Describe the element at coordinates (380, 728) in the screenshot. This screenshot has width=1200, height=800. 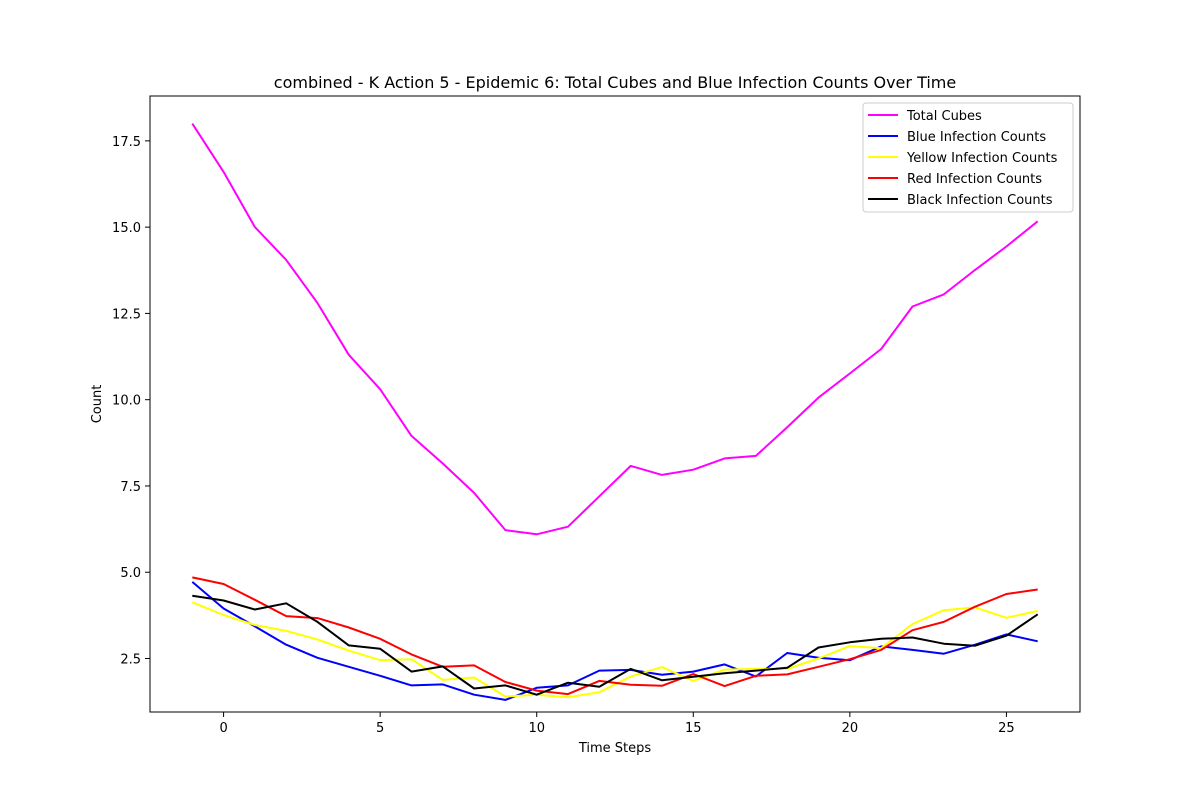
I see `x-tick-label: 5` at that location.